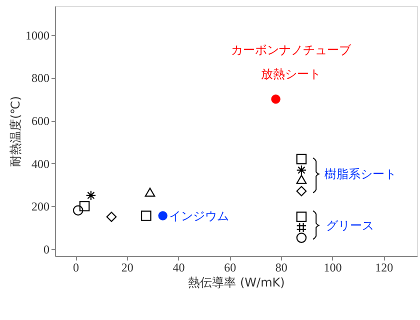 This screenshot has height=320, width=420. Describe the element at coordinates (178, 267) in the screenshot. I see `x-tick-label: 40` at that location.